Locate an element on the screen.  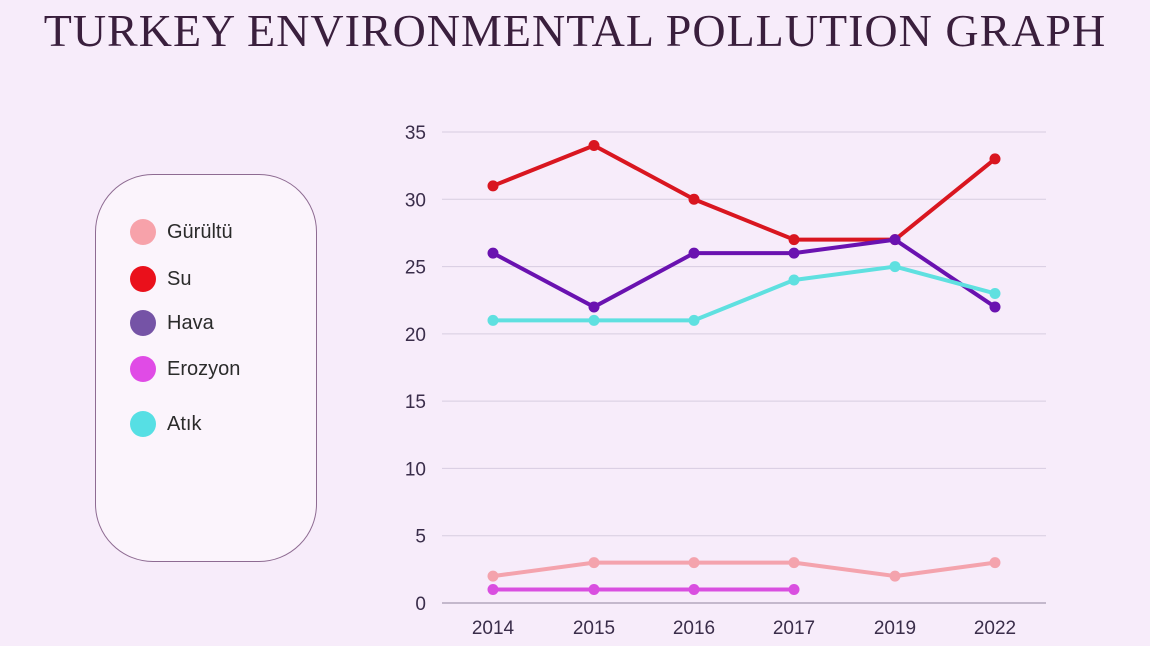
legend-item-erozyon: Erozyon is located at coordinates (185, 369).